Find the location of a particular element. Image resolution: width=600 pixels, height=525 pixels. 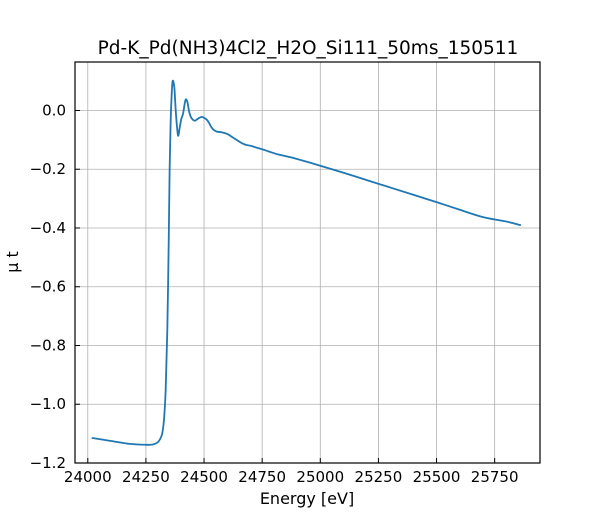

x-tick-label: 24500 is located at coordinates (204, 477).